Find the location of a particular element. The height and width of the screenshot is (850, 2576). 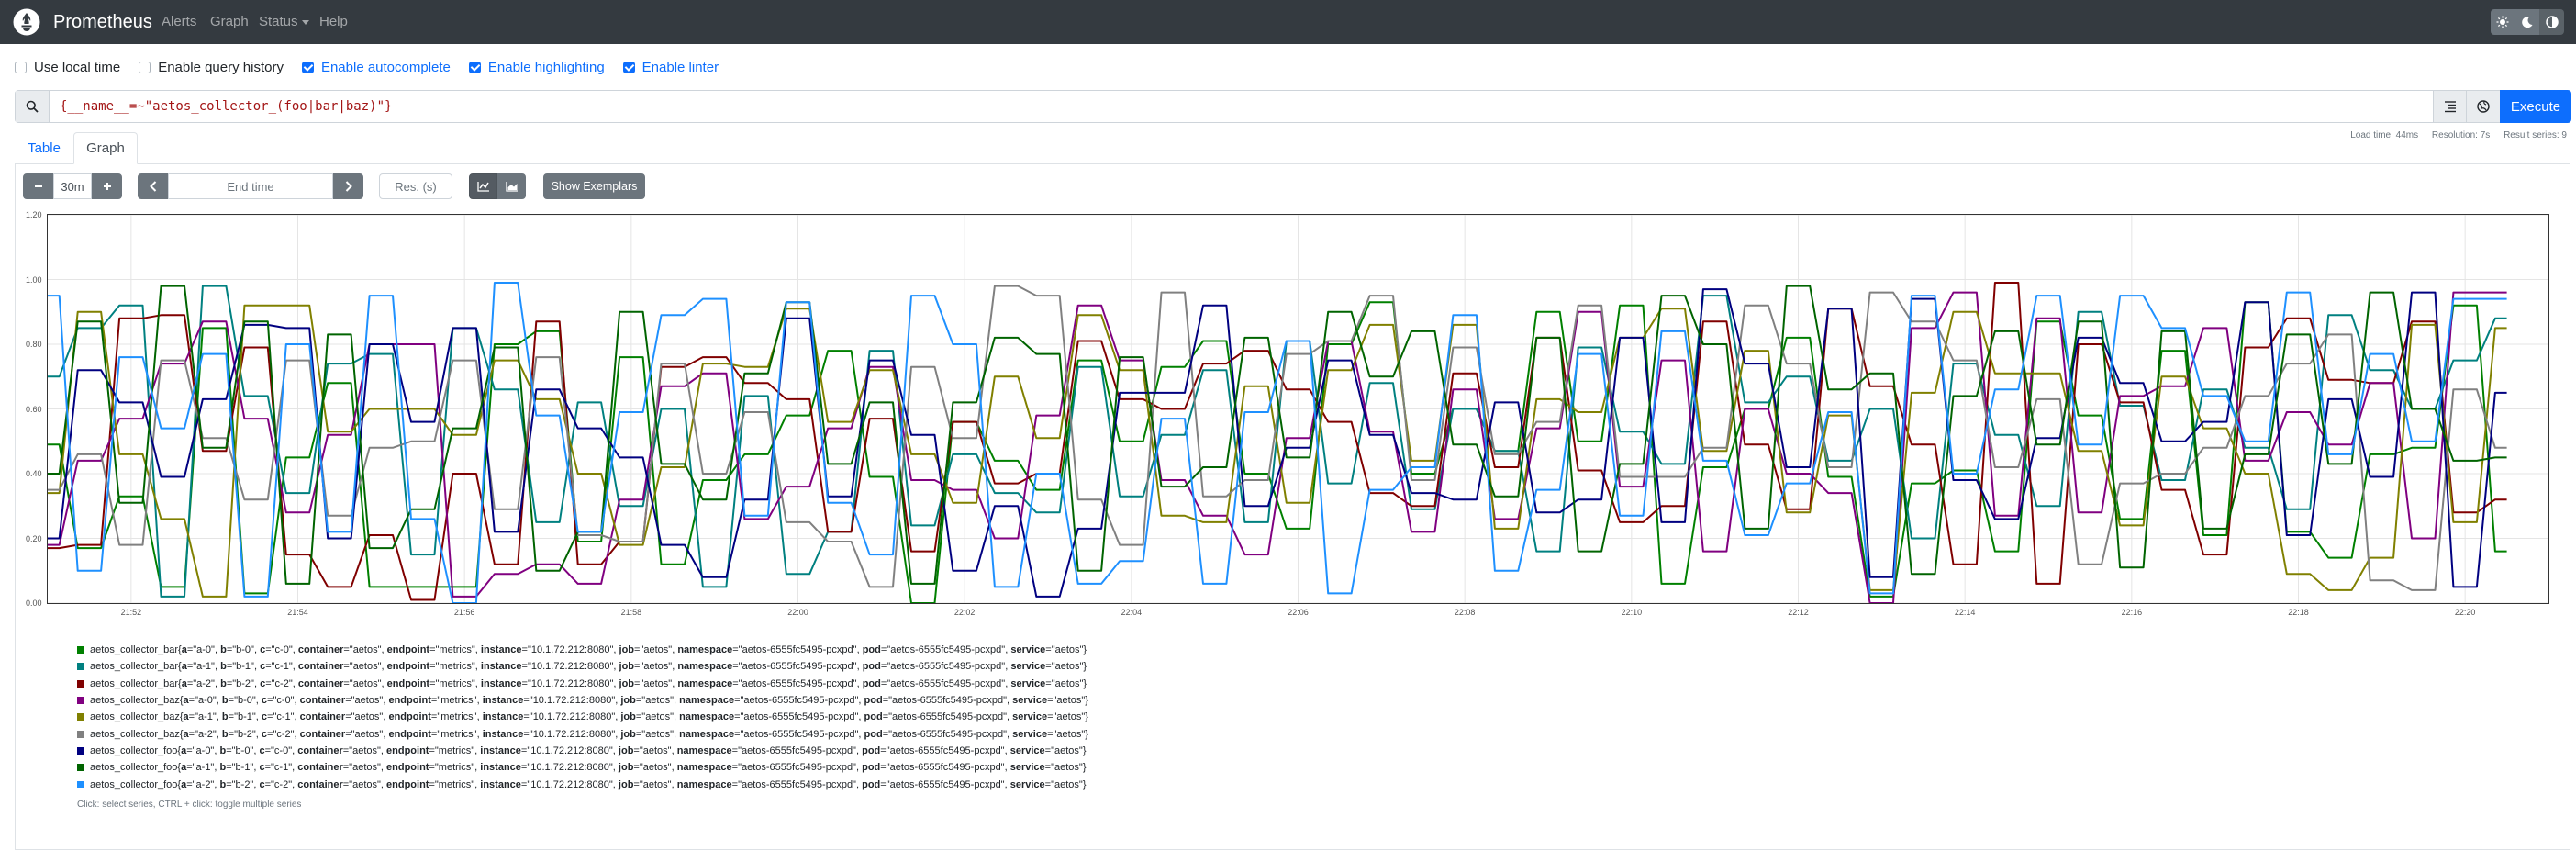

next-time-button is located at coordinates (348, 186).